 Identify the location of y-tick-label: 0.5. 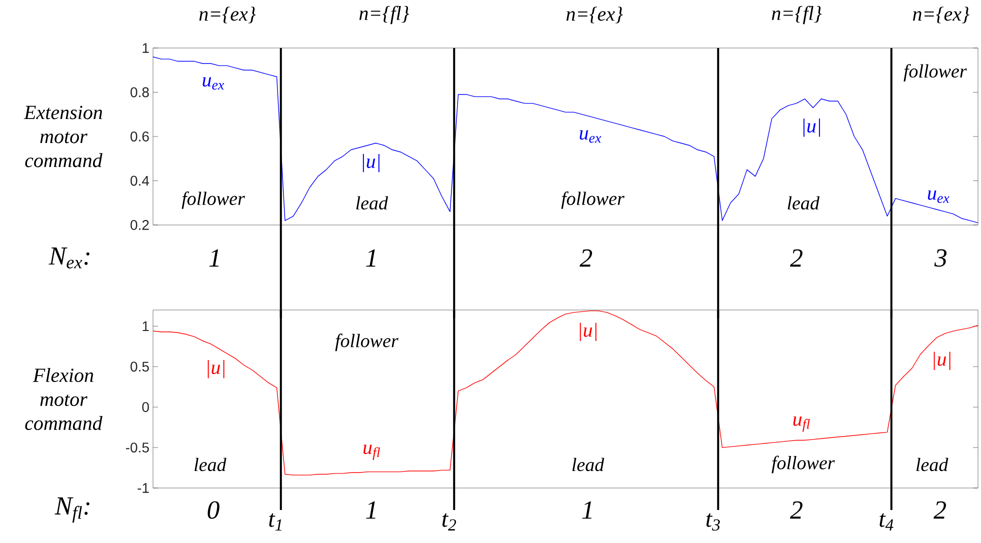
(139, 367).